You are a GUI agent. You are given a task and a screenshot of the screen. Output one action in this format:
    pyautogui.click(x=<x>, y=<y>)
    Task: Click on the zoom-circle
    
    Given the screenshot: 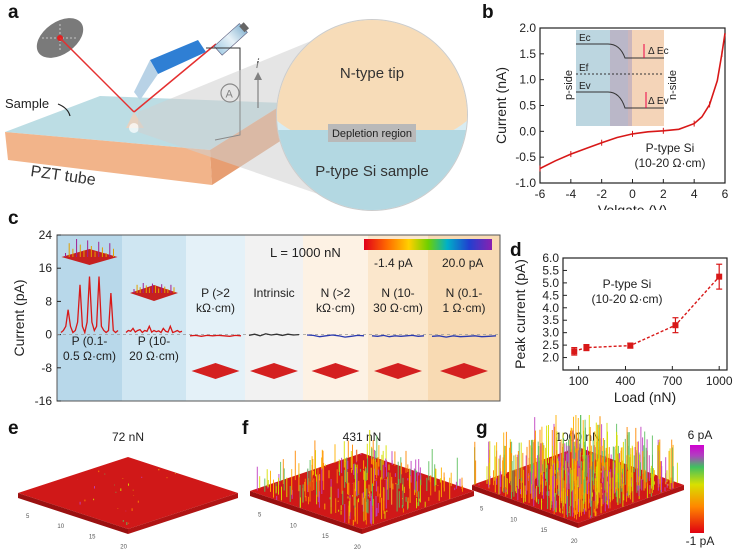 What is the action you would take?
    pyautogui.click(x=372, y=115)
    